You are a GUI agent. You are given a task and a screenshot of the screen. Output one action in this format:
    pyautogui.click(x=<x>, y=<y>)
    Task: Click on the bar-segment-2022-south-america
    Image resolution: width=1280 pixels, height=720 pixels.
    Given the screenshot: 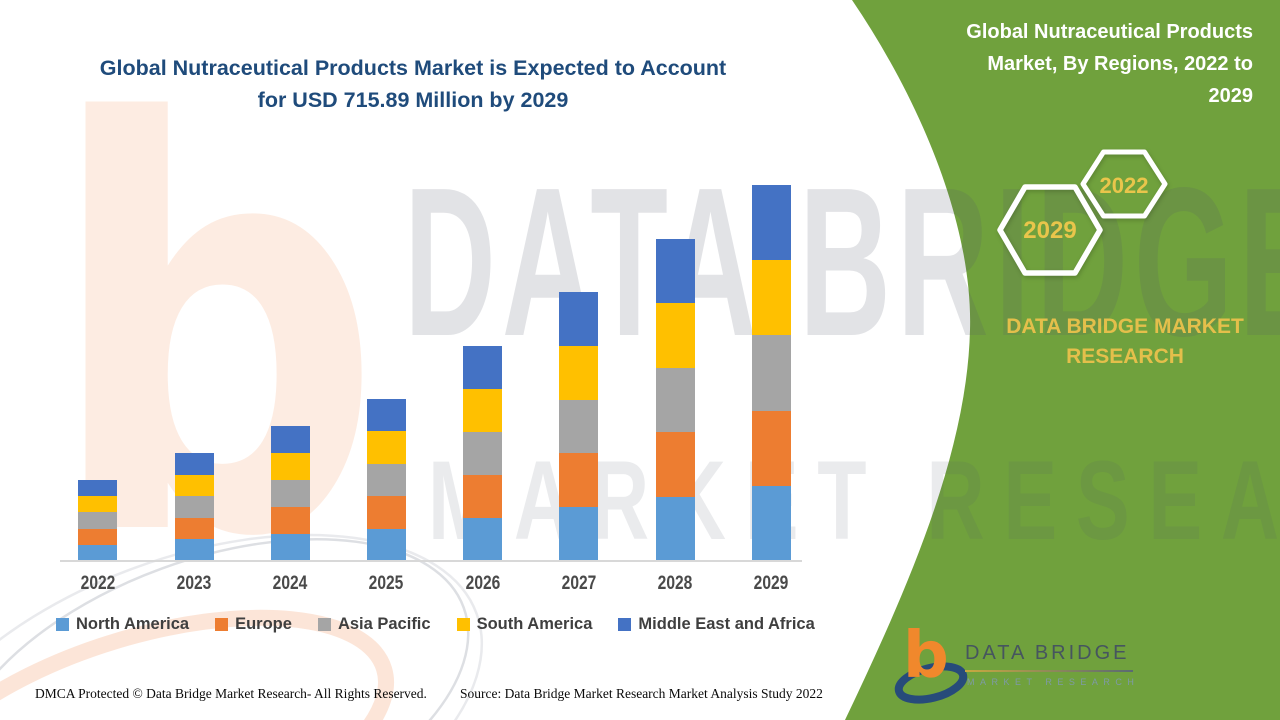 What is the action you would take?
    pyautogui.click(x=98, y=504)
    